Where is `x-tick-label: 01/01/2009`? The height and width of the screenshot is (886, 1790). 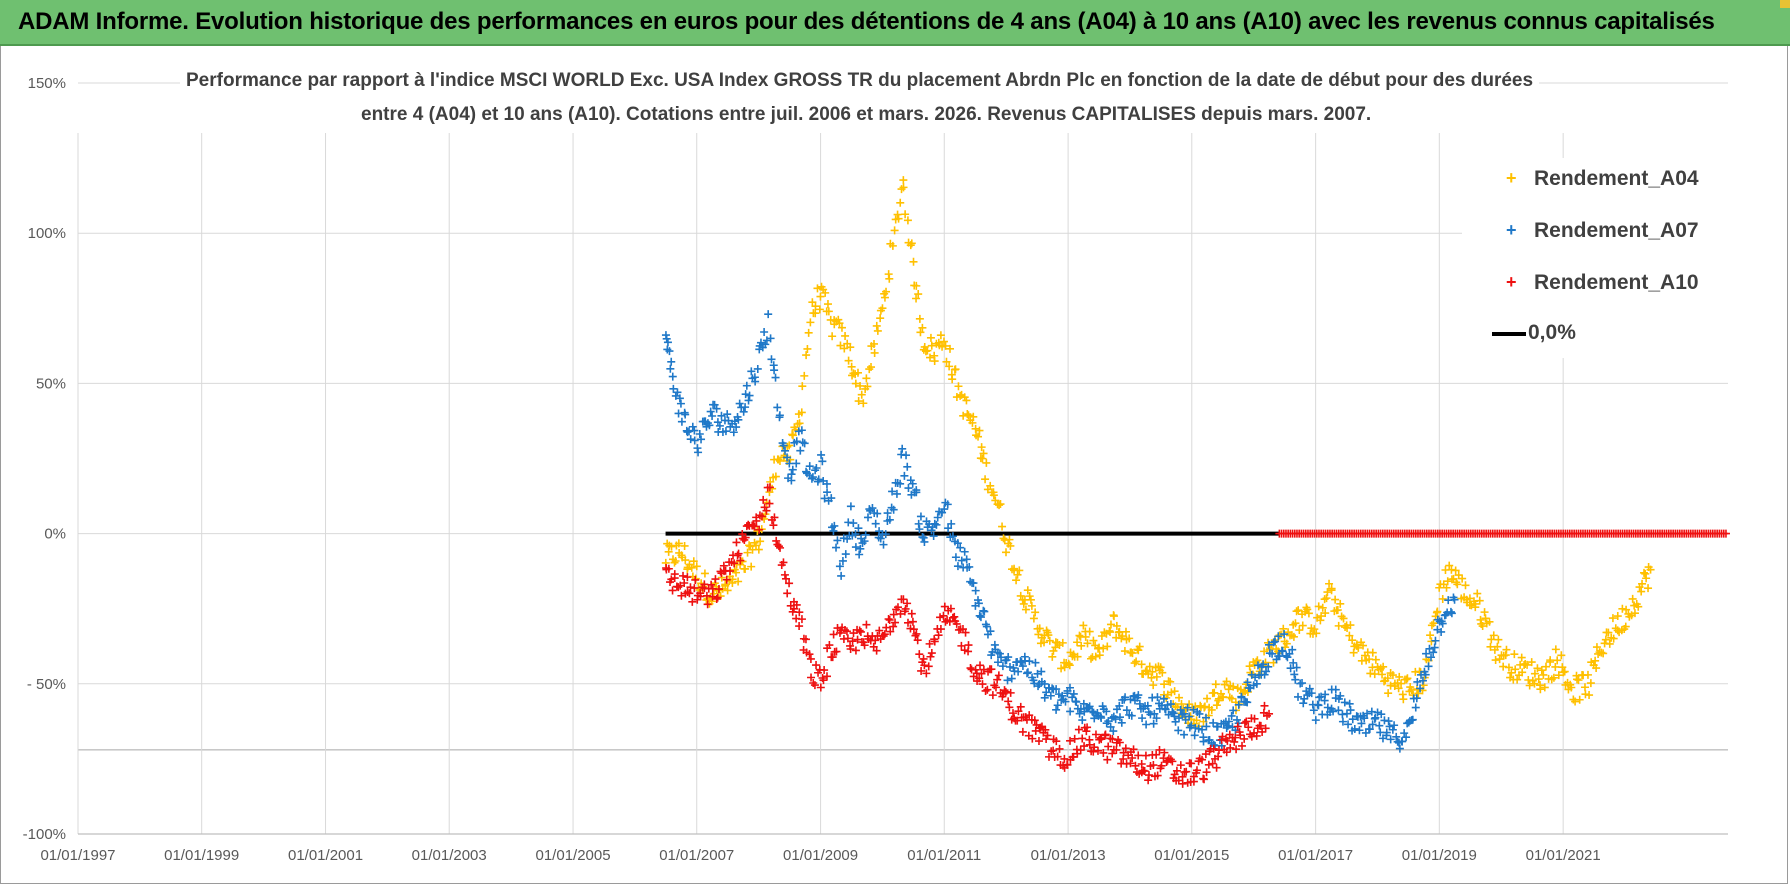 x-tick-label: 01/01/2009 is located at coordinates (820, 855).